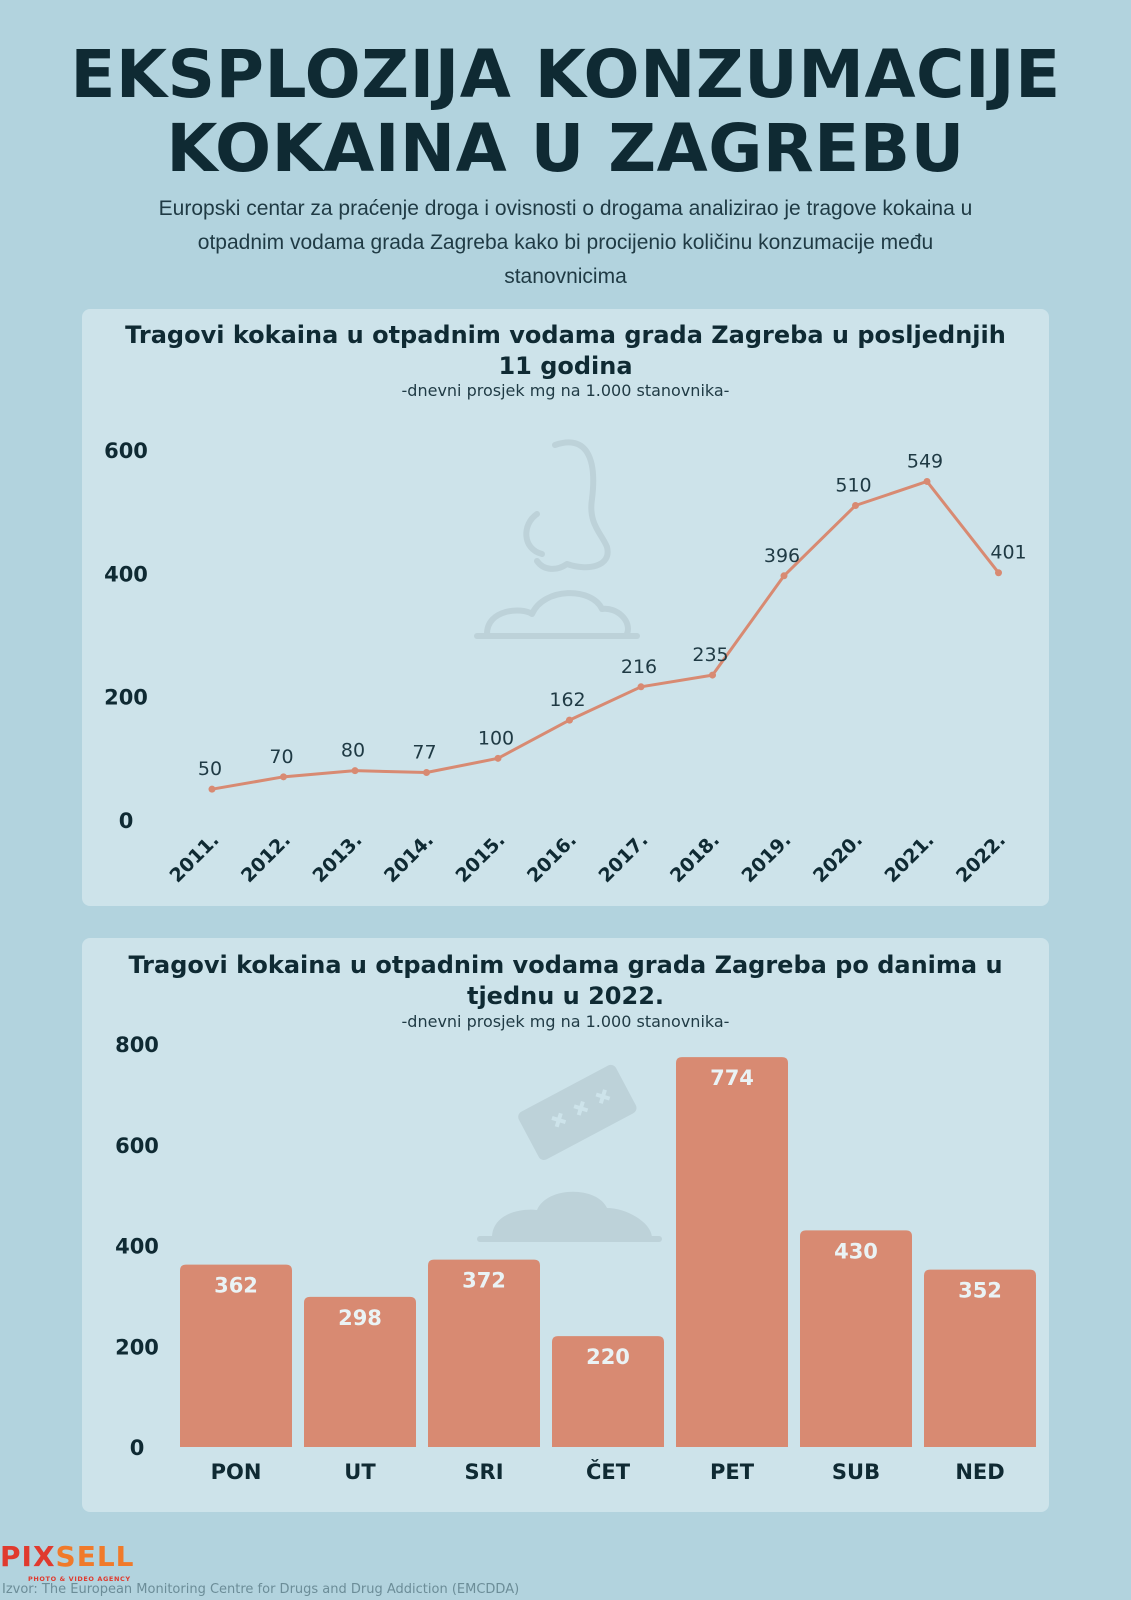 The width and height of the screenshot is (1131, 1600). Describe the element at coordinates (424, 753) in the screenshot. I see `data-label: 77` at that location.